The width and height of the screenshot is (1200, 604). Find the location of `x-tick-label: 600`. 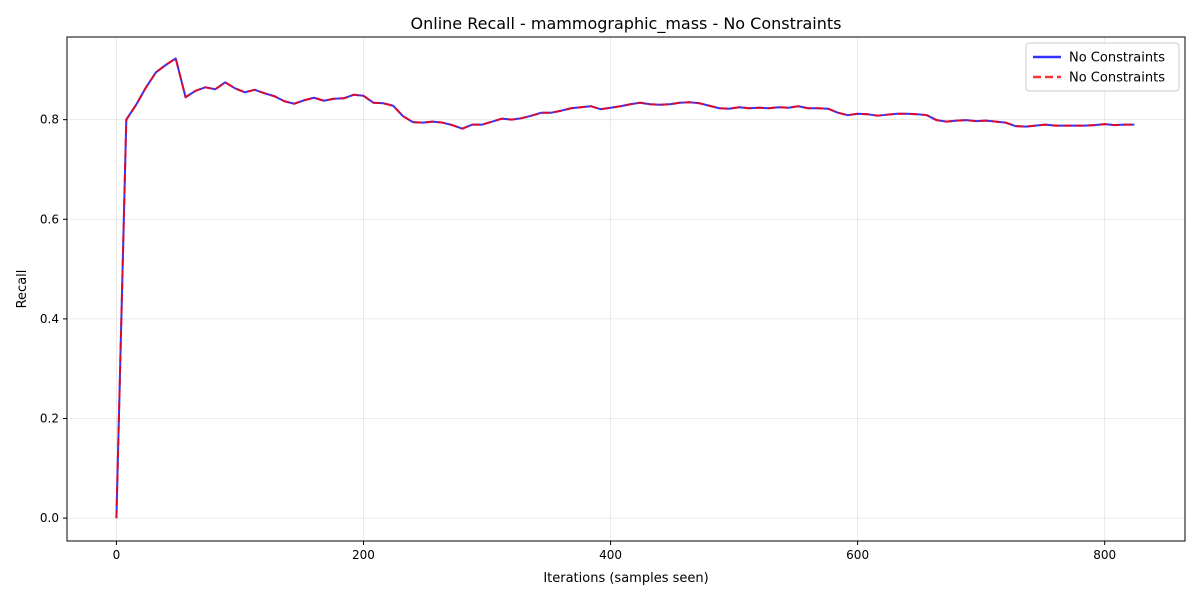

x-tick-label: 600 is located at coordinates (857, 555).